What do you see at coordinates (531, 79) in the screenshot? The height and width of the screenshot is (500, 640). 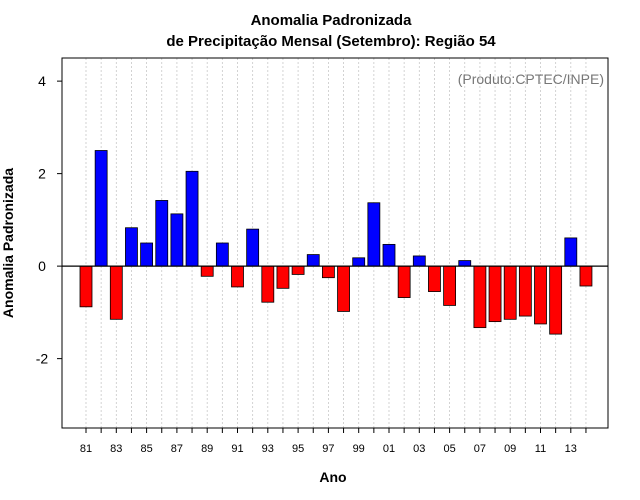 I see `credit-label: (Produto:CPTEC/INPE)` at bounding box center [531, 79].